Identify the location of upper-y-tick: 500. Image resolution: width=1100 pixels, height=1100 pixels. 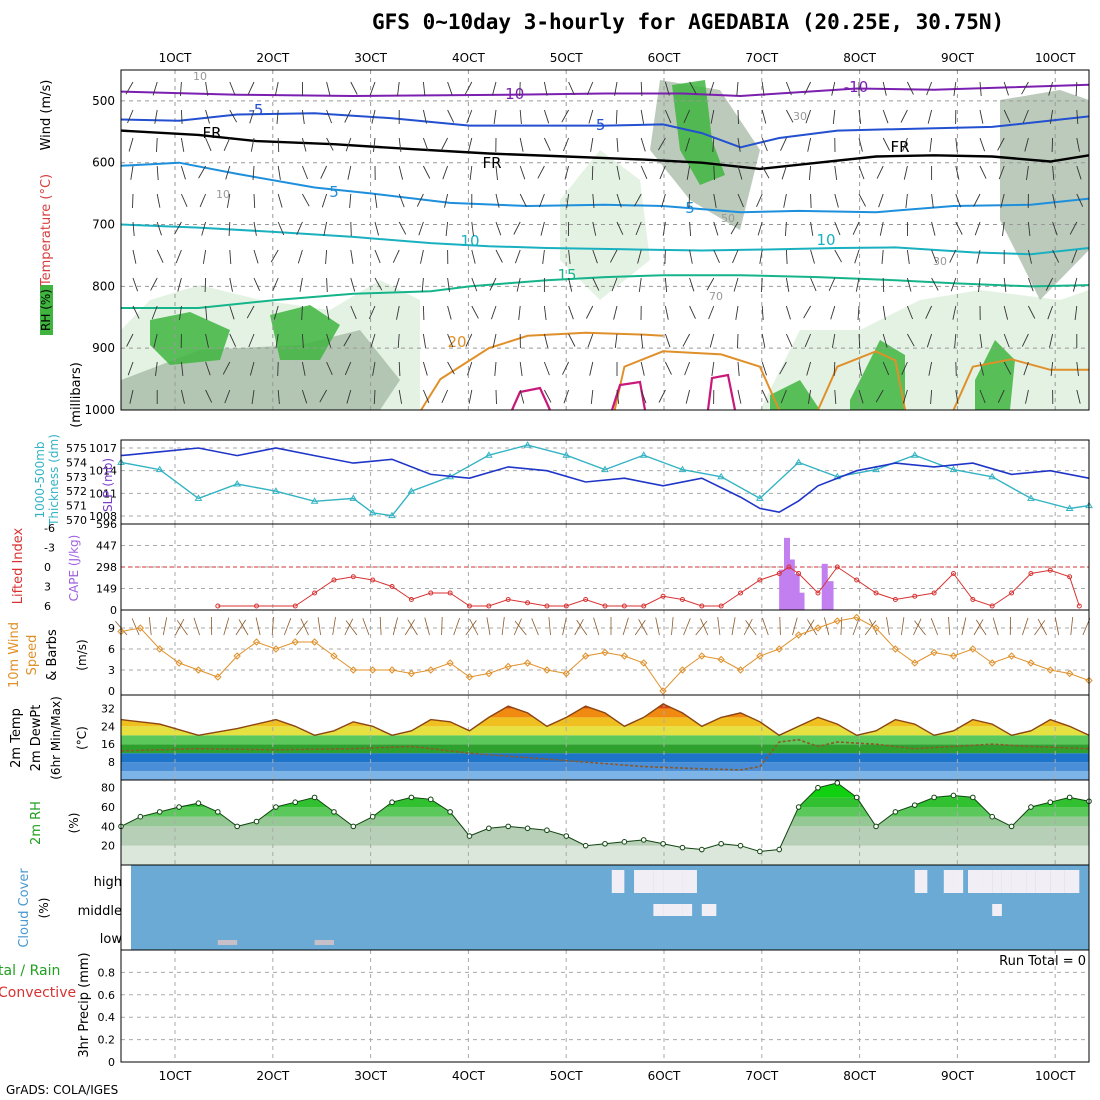
(103, 101).